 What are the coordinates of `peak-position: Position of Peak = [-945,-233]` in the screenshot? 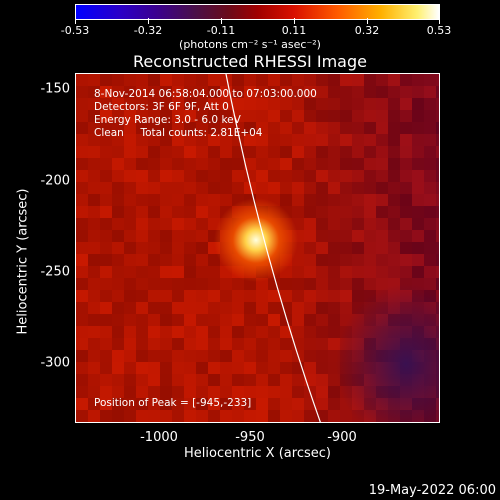 It's located at (173, 403).